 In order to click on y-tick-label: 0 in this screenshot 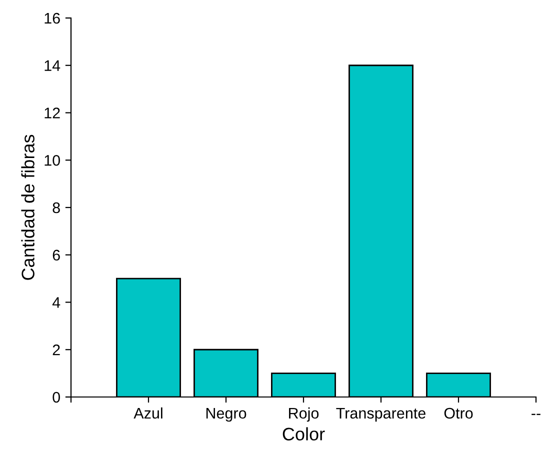, I will do `click(56, 397)`.